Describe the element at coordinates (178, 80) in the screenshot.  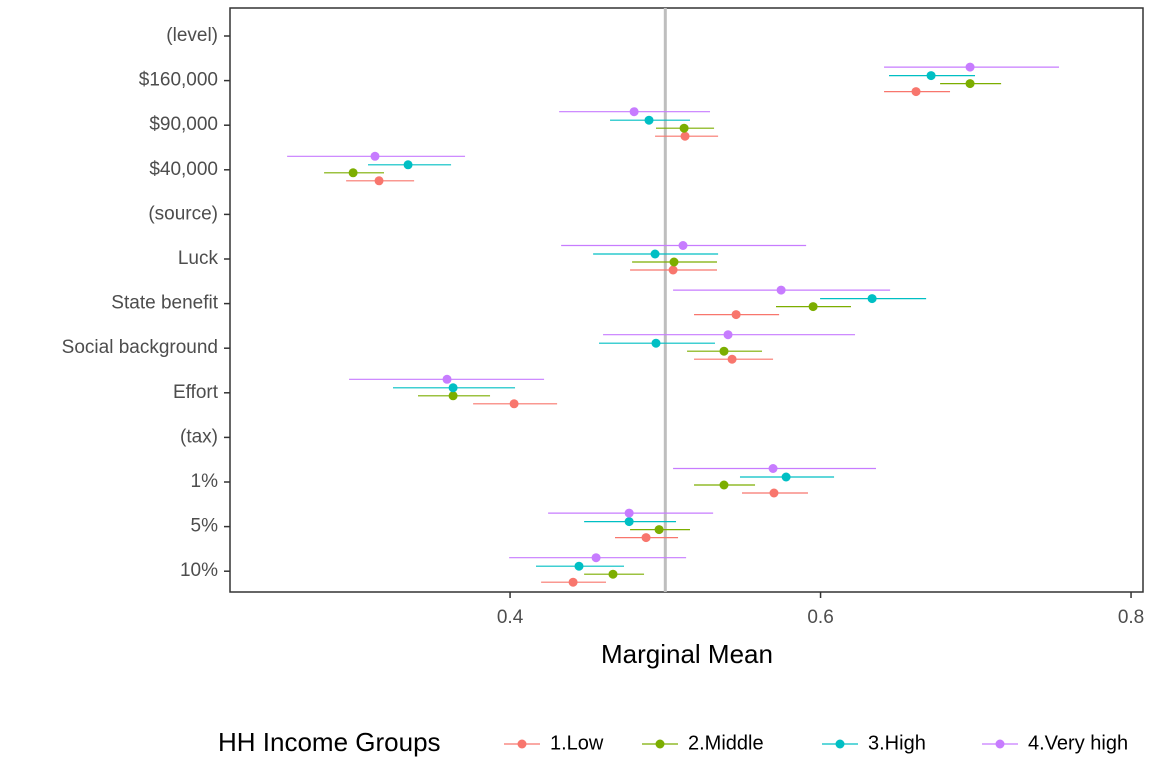
I see `y-tick-label: $160,000` at that location.